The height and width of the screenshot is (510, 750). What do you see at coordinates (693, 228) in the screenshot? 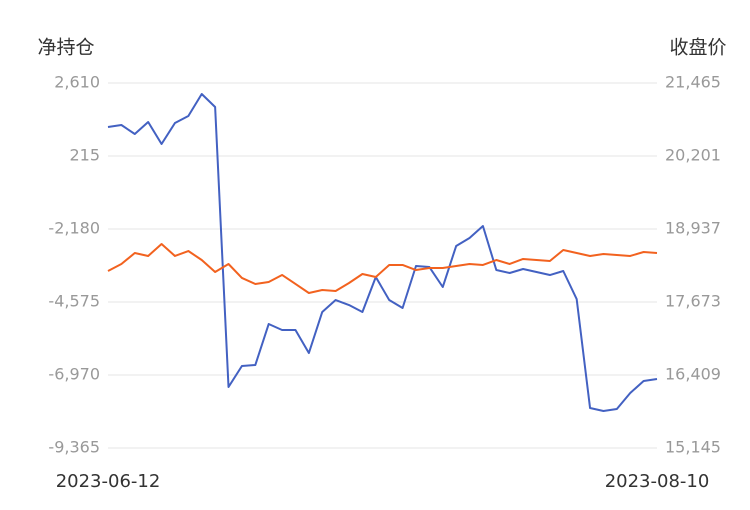
I see `y2-tick-label: 18,937` at bounding box center [693, 228].